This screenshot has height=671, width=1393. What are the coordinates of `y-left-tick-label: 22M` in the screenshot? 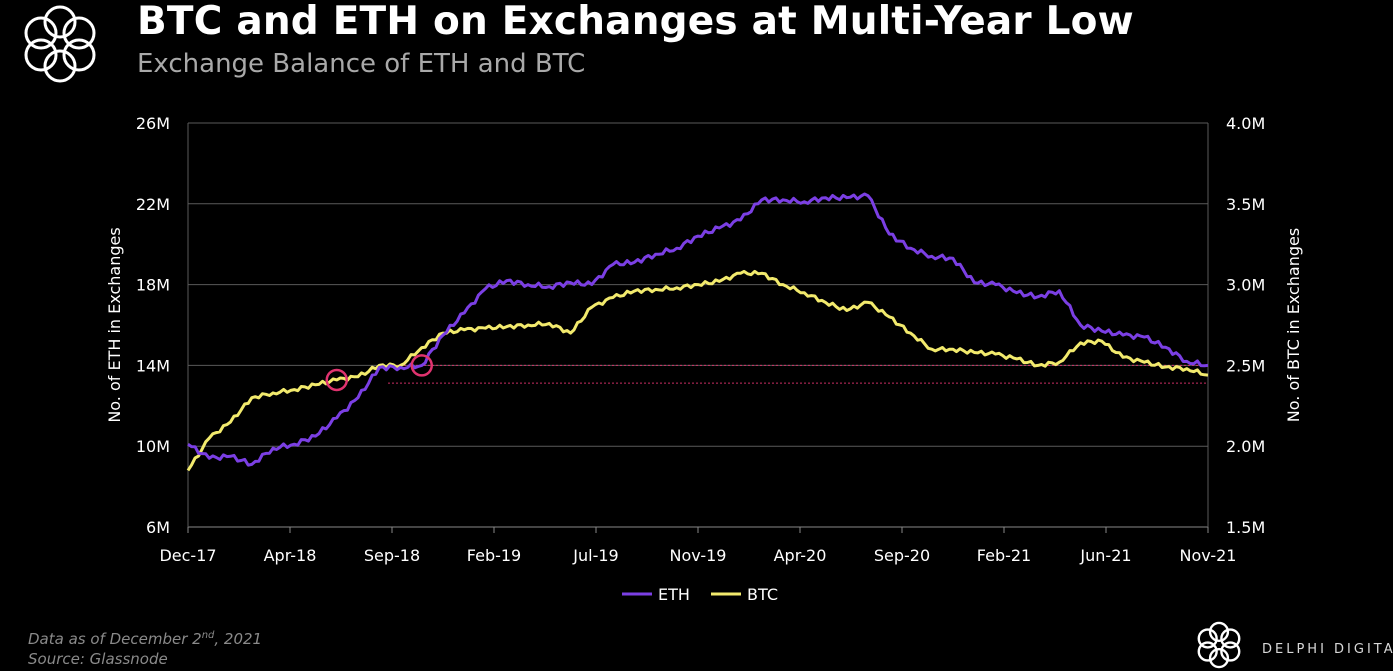 It's located at (153, 204).